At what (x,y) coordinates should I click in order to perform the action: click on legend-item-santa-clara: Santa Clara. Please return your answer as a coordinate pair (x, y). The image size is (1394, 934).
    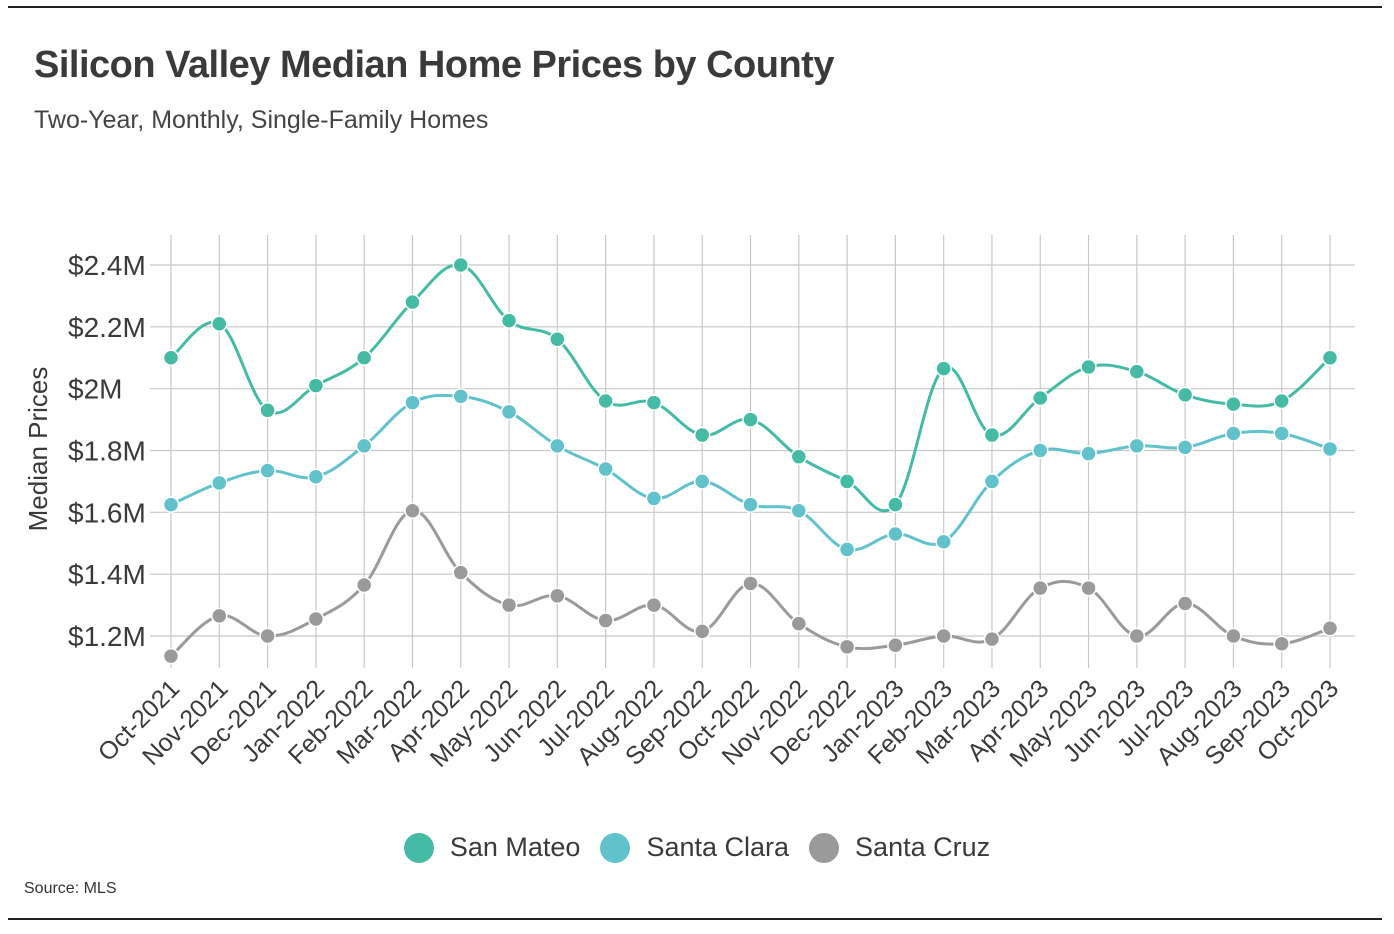
    Looking at the image, I should click on (694, 847).